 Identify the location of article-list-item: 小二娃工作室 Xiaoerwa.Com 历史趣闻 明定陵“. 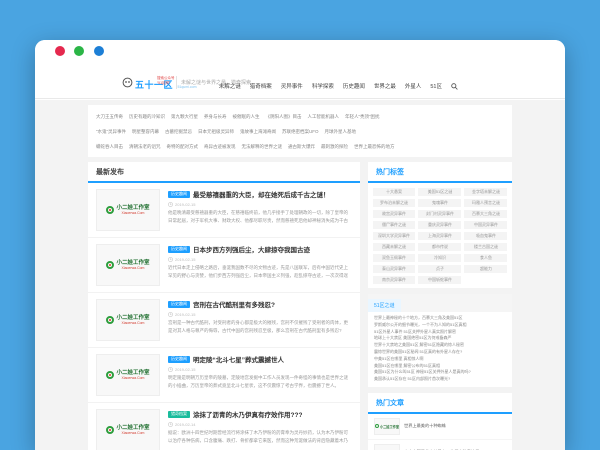
(224, 375).